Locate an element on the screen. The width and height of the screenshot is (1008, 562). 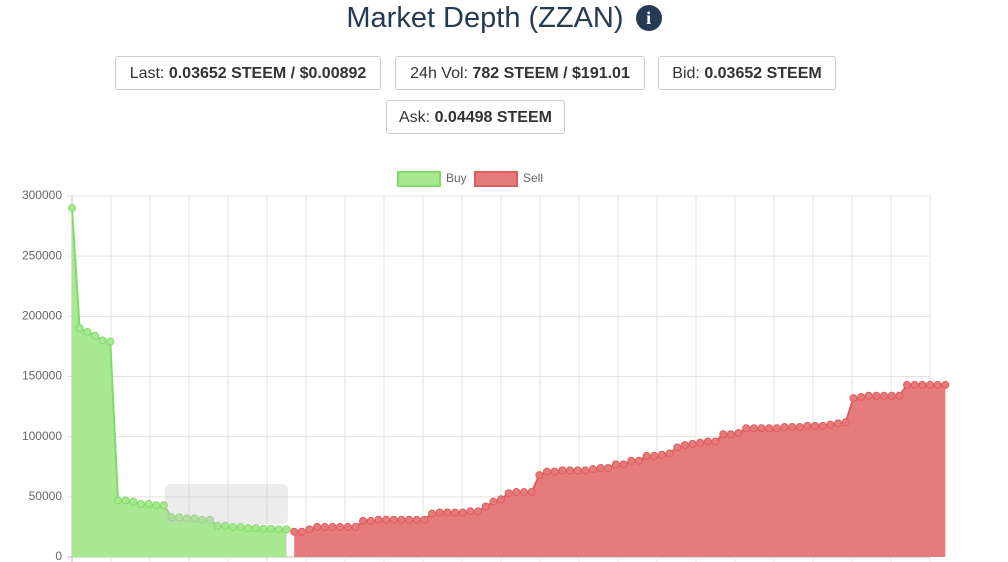
y-tick-label: 200000 is located at coordinates (42, 316).